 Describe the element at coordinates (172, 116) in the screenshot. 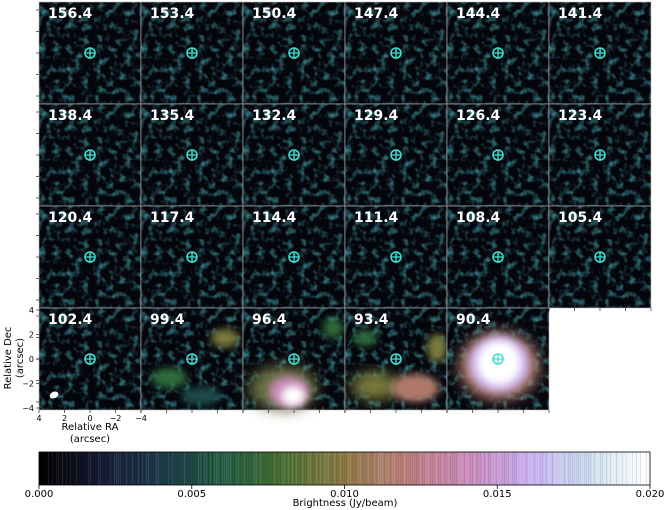

I see `panel-velocity-label: 135.4` at that location.